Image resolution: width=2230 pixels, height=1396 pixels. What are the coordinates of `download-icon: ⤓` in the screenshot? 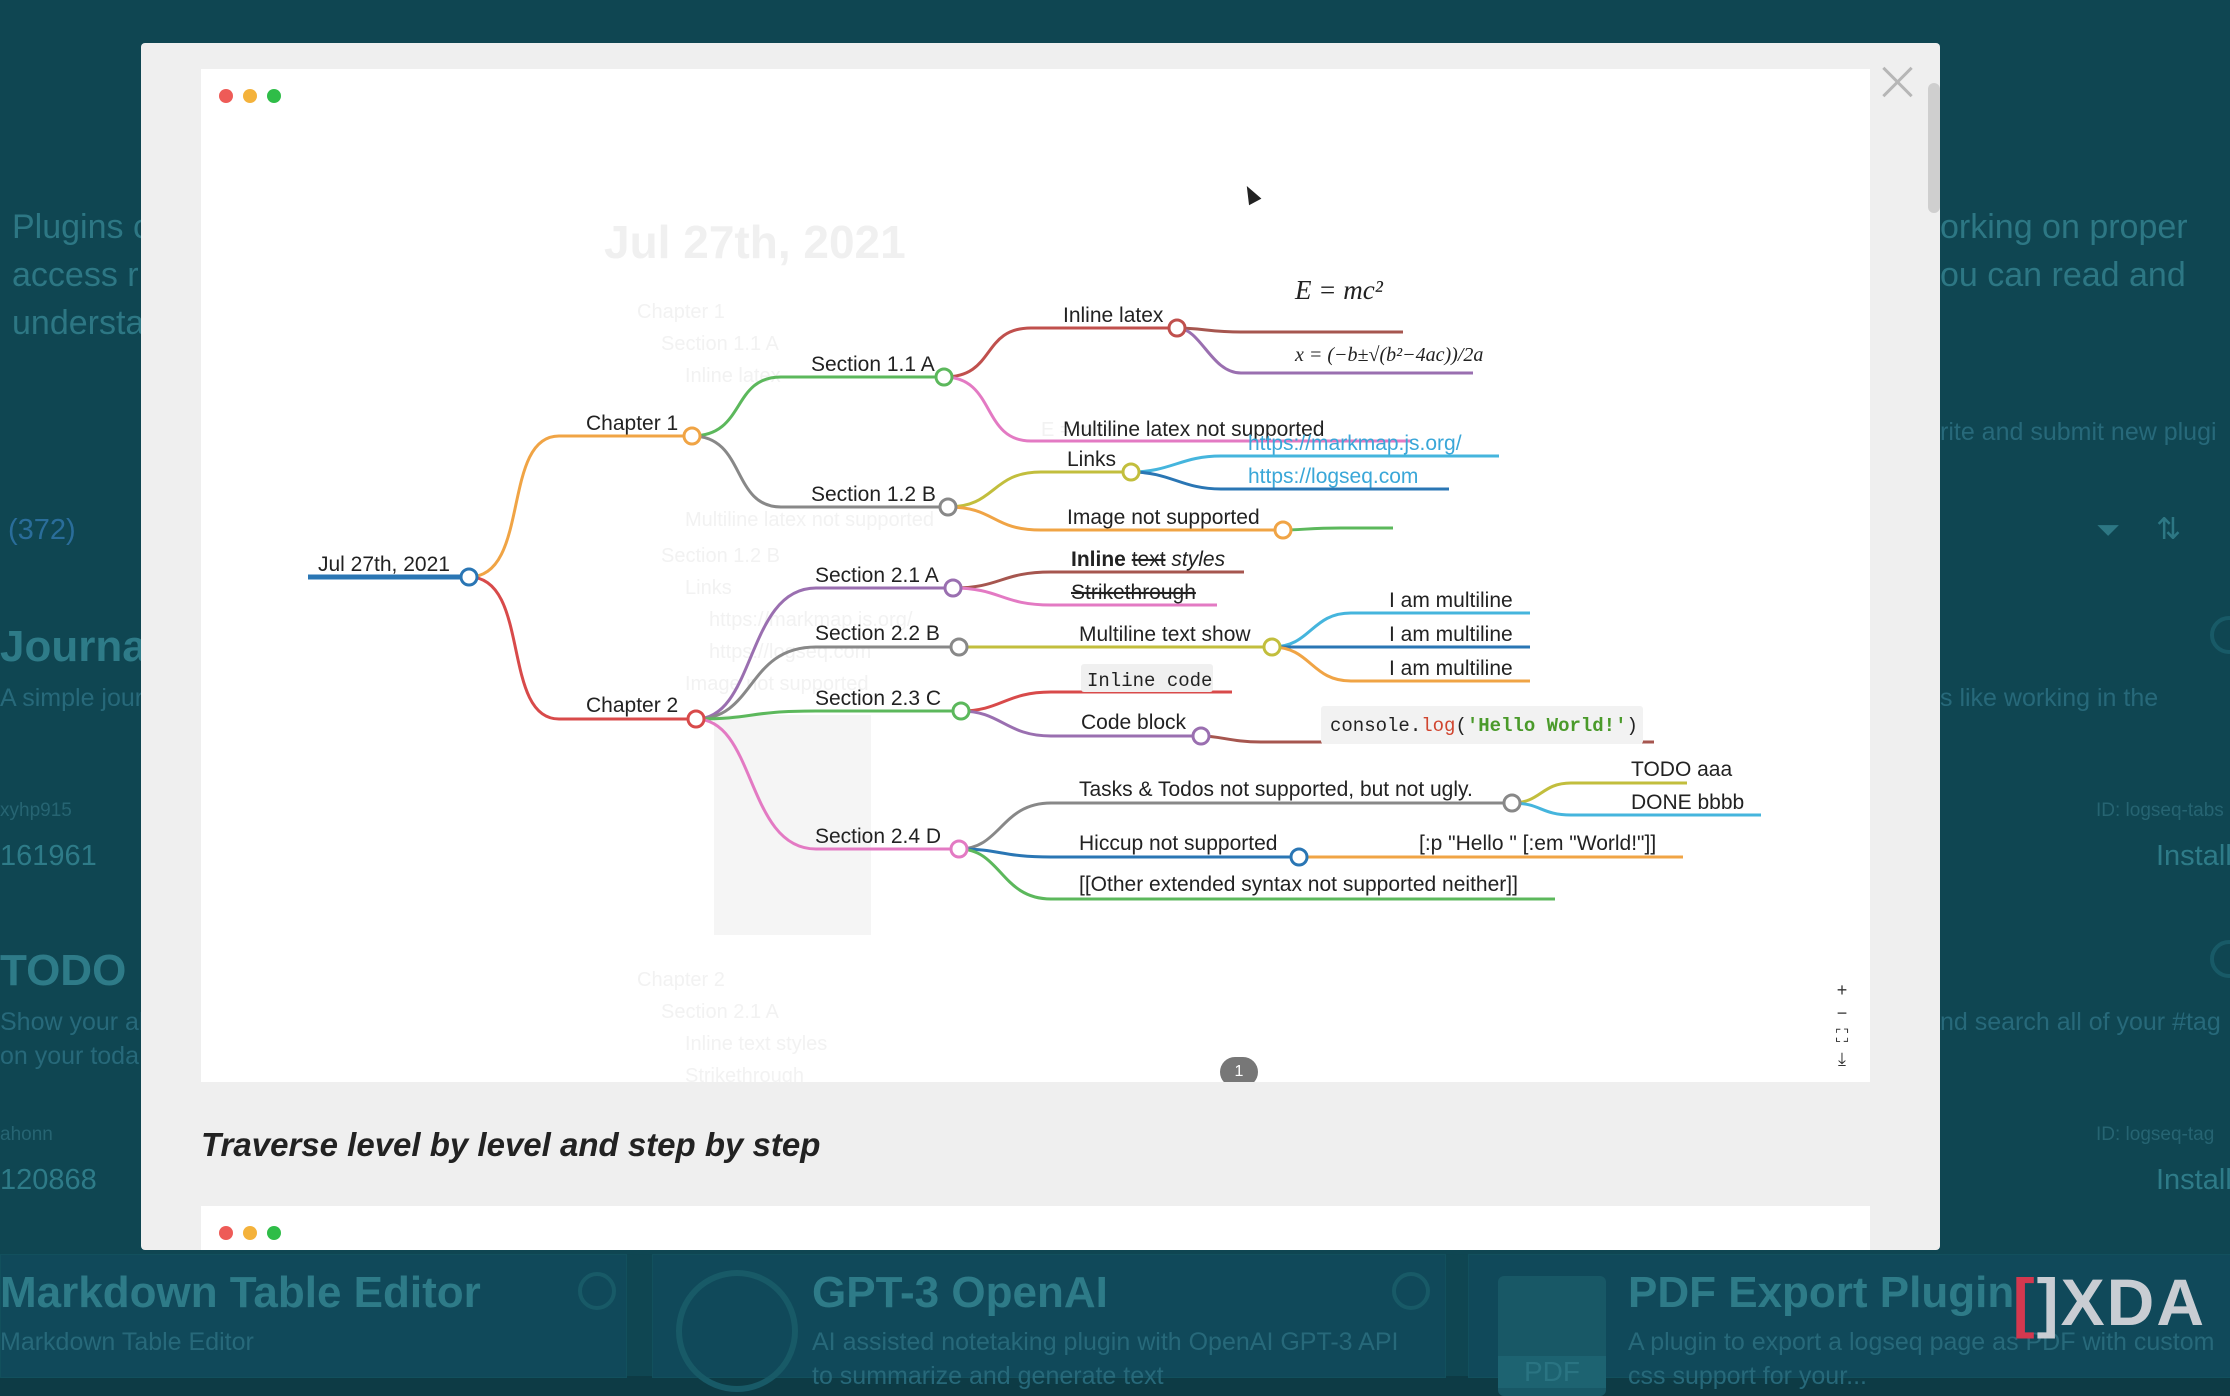 It's located at (1842, 1059).